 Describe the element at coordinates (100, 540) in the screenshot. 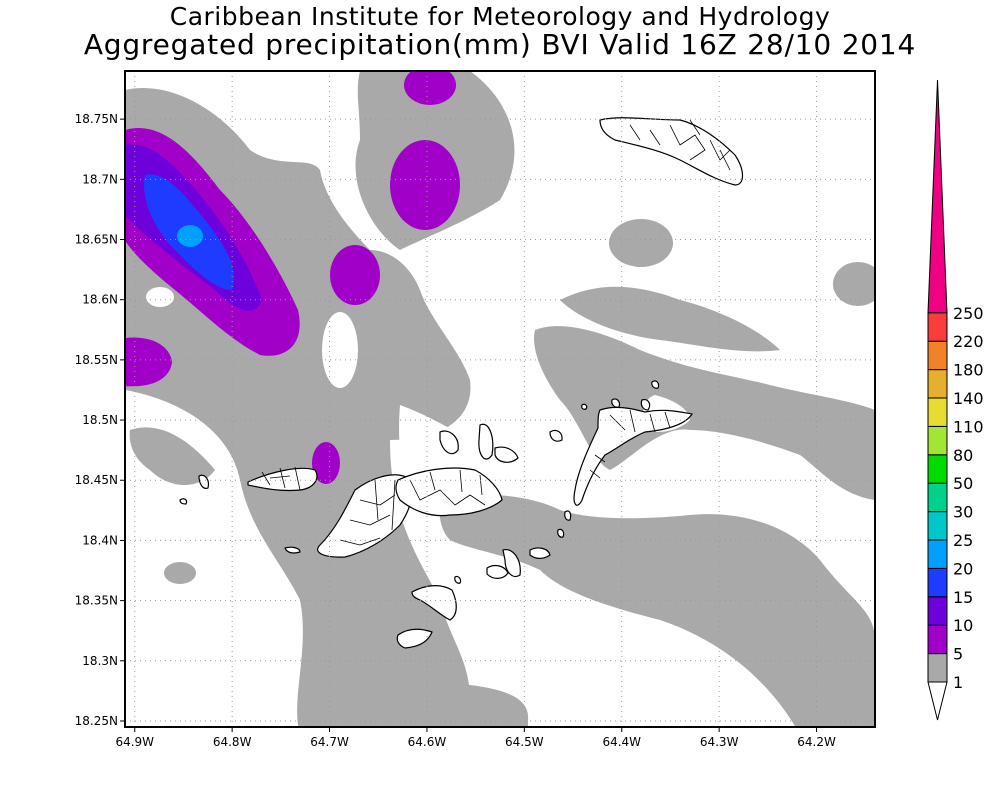

I see `y-tick-label: 18.4N` at that location.